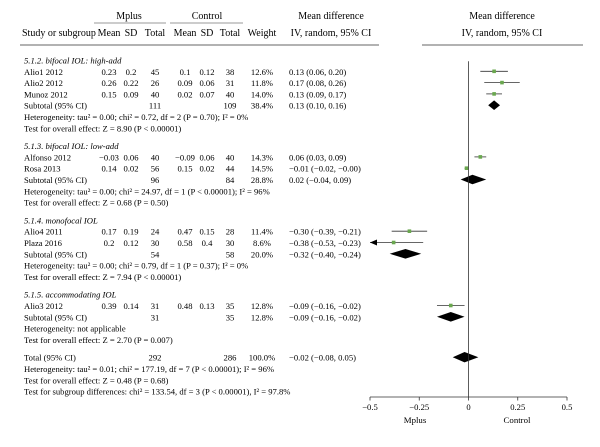 Image resolution: width=600 pixels, height=447 pixels. Describe the element at coordinates (109, 157) in the screenshot. I see `mplus-mean-value: −0.03` at that location.